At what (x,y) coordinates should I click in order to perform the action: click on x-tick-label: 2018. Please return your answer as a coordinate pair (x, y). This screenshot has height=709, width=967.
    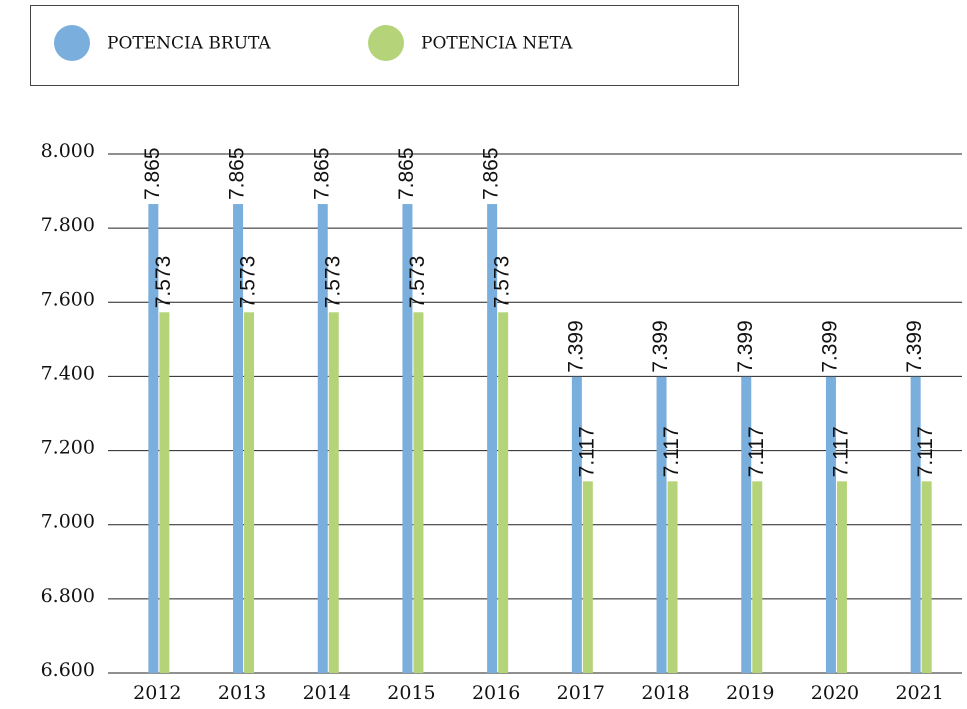
    Looking at the image, I should click on (665, 693).